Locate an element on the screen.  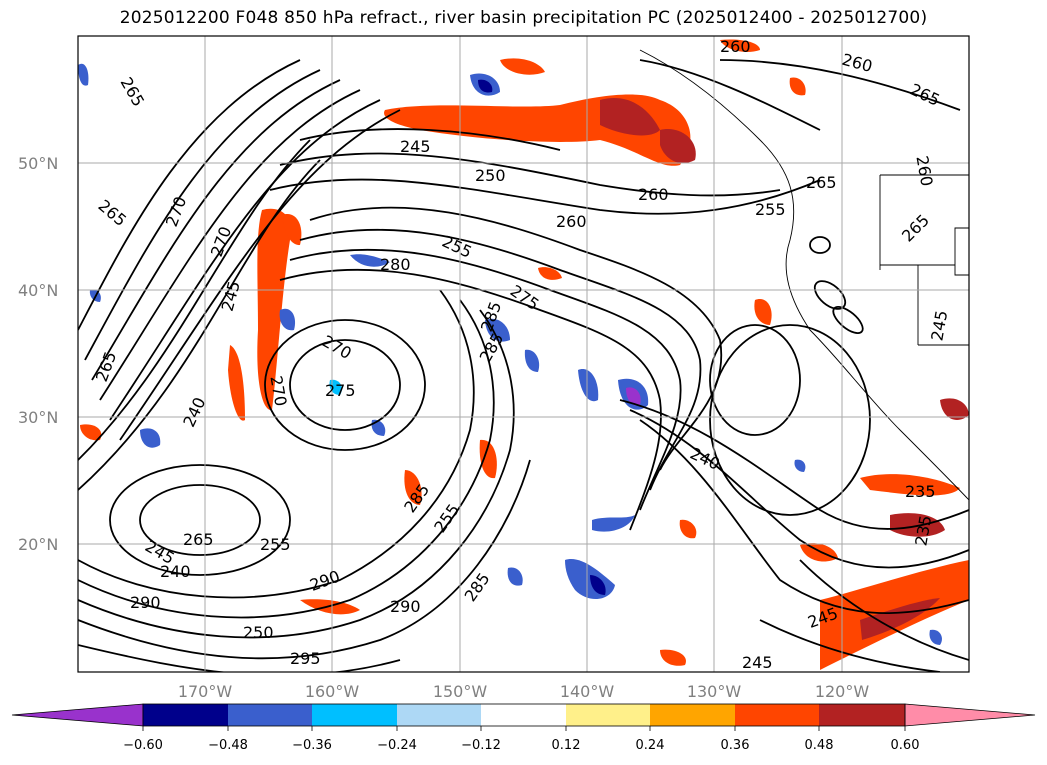
contour-label: 275 is located at coordinates (340, 390).